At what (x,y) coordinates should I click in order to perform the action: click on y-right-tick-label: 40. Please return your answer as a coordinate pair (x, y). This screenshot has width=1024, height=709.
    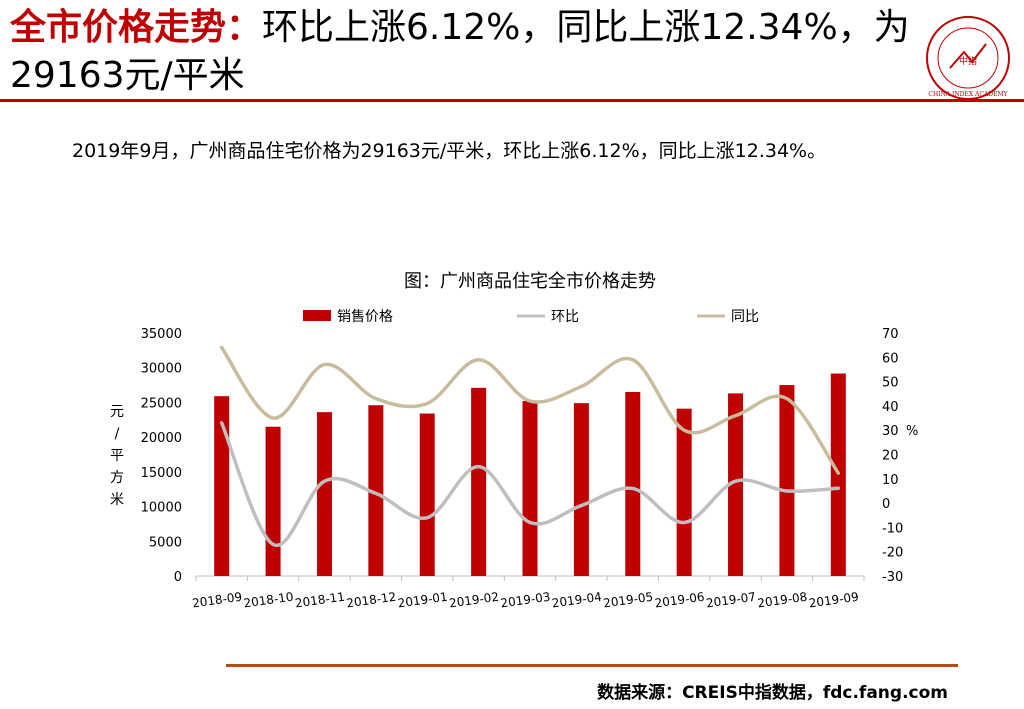
    Looking at the image, I should click on (890, 407).